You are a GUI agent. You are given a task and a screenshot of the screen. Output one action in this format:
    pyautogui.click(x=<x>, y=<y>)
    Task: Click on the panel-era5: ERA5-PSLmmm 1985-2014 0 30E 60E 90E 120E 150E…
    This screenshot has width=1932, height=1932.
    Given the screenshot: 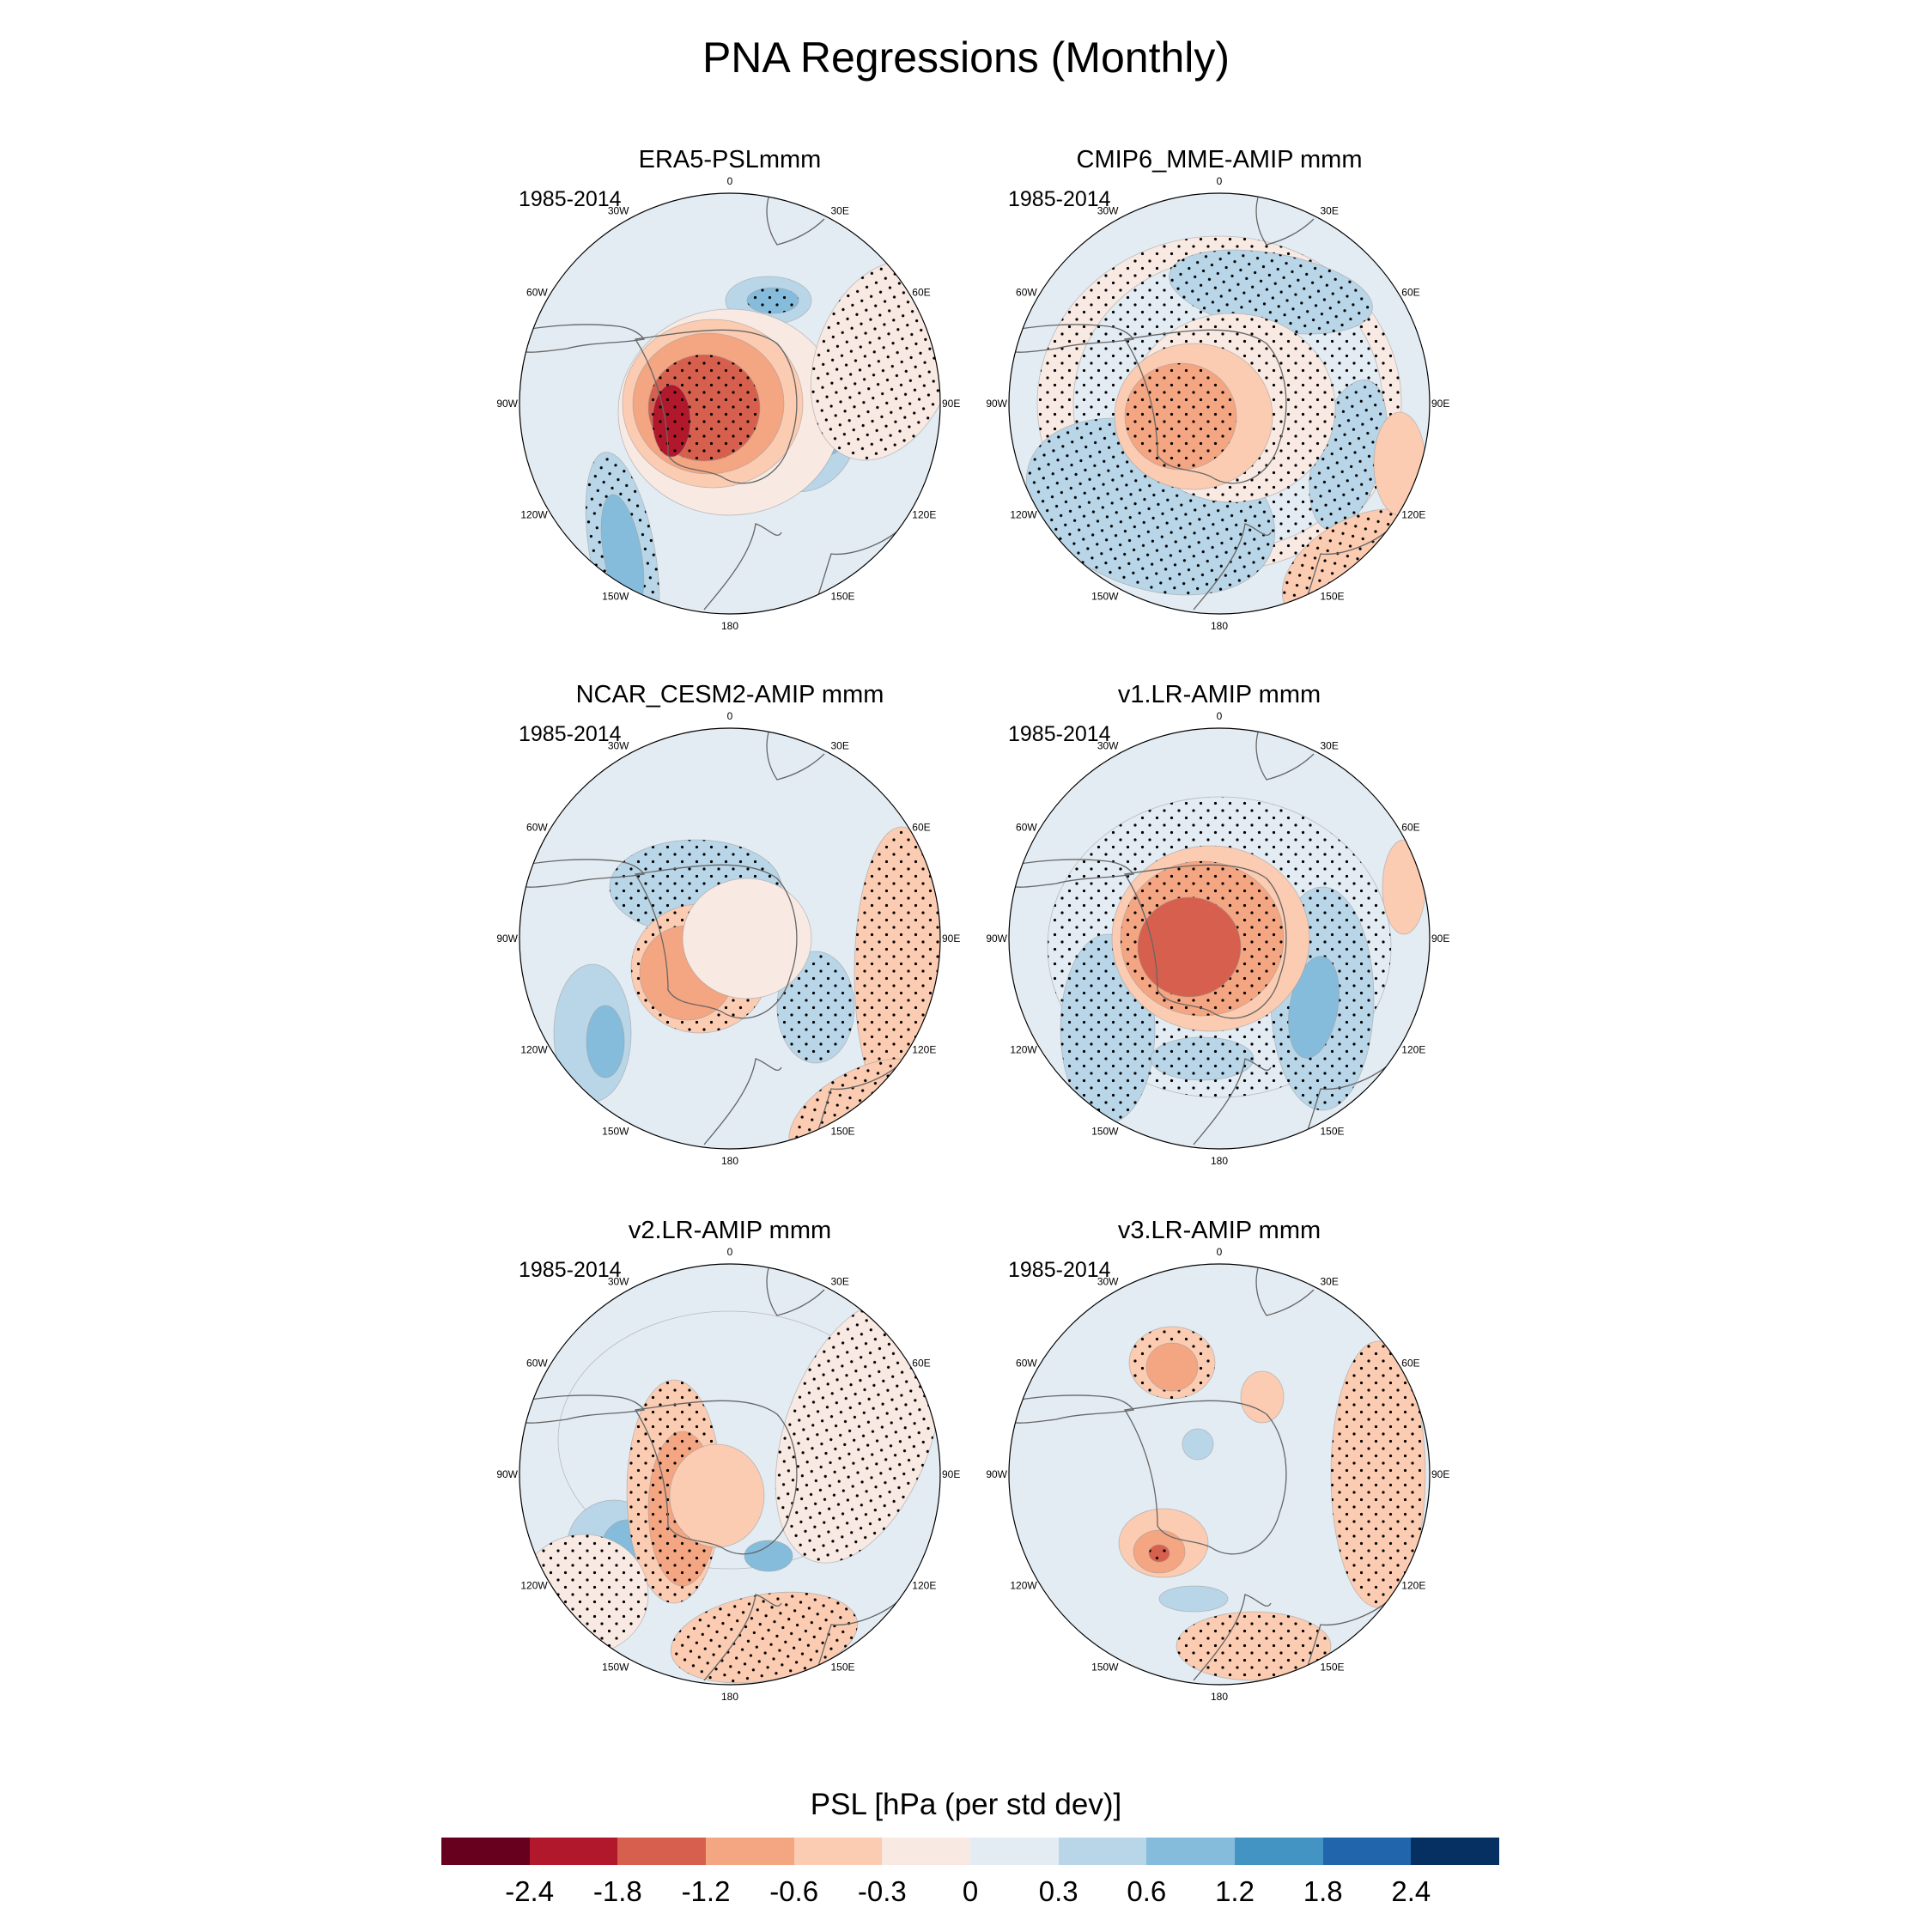 What is the action you would take?
    pyautogui.click(x=729, y=403)
    